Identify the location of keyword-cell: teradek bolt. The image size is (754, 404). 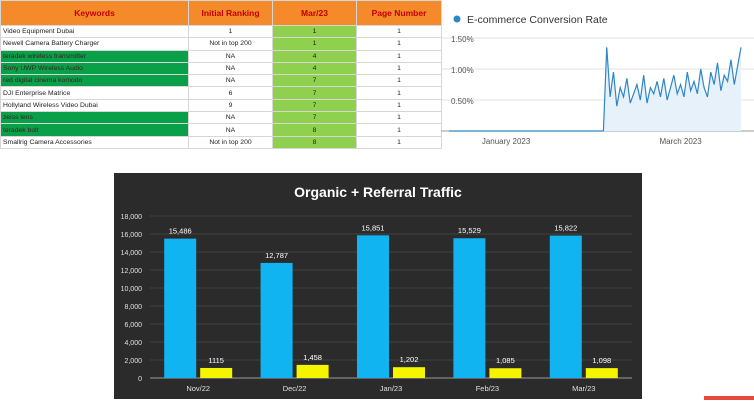
(94, 130).